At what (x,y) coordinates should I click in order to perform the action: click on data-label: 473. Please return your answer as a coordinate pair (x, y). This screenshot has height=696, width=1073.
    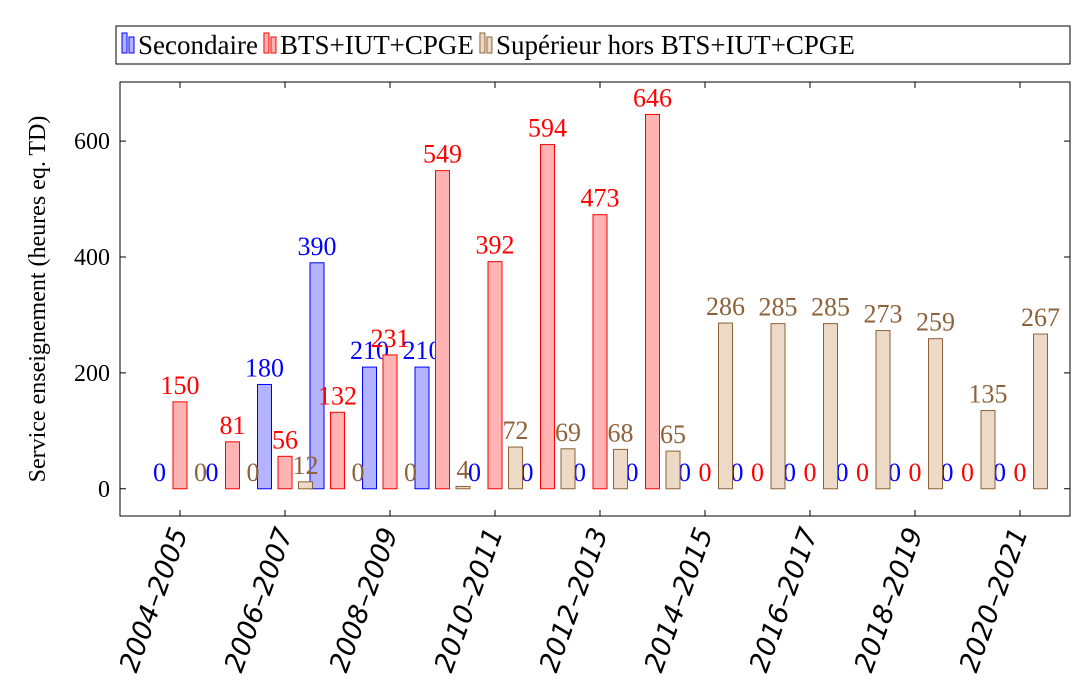
    Looking at the image, I should click on (600, 198).